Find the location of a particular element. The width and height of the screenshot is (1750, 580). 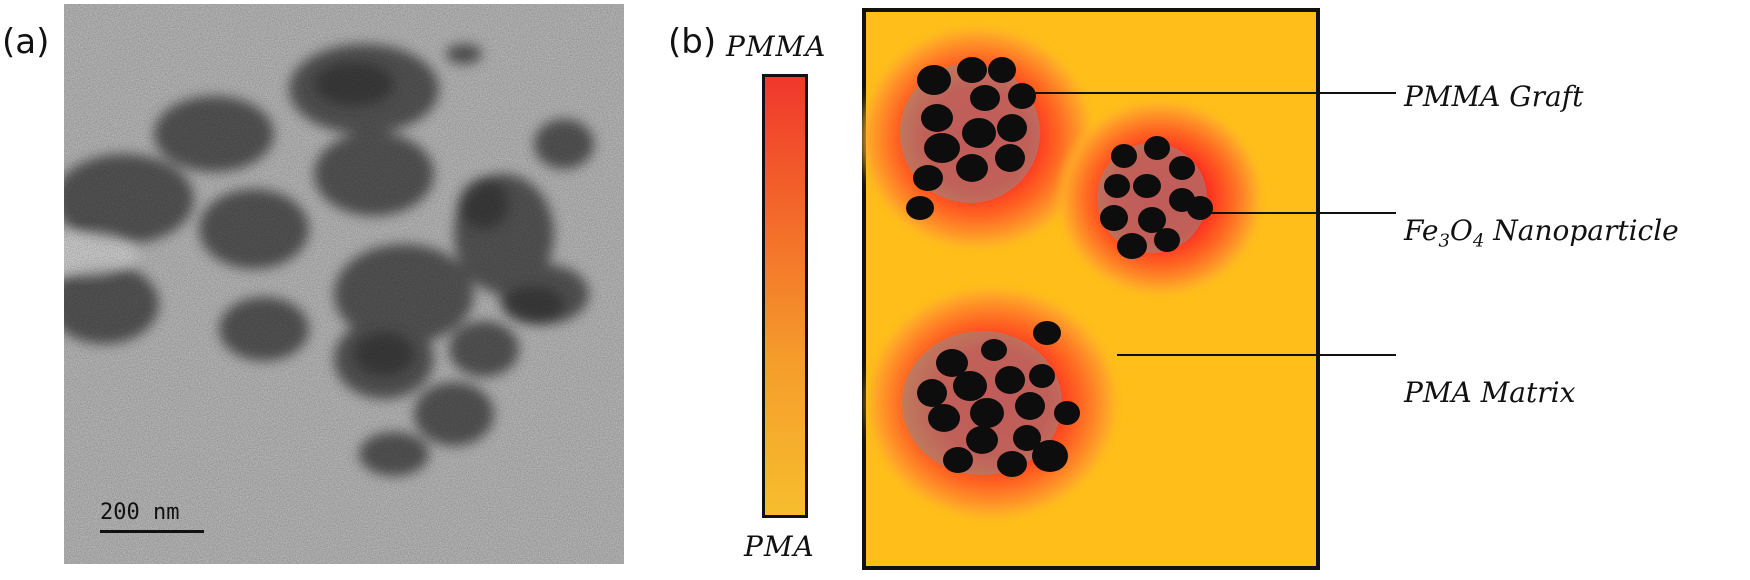

callout-lines is located at coordinates (1176, 224).